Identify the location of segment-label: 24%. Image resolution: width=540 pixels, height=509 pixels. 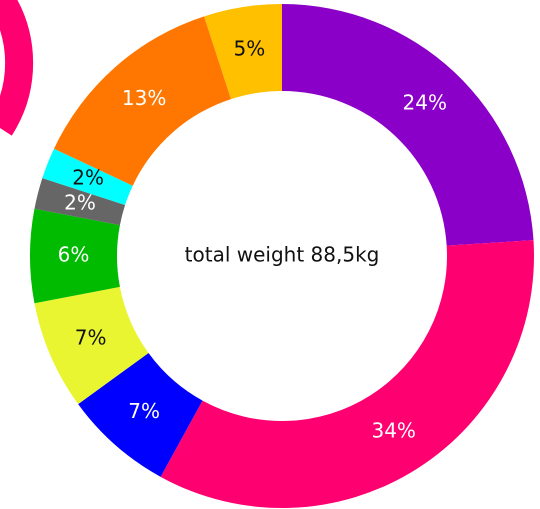
(425, 103).